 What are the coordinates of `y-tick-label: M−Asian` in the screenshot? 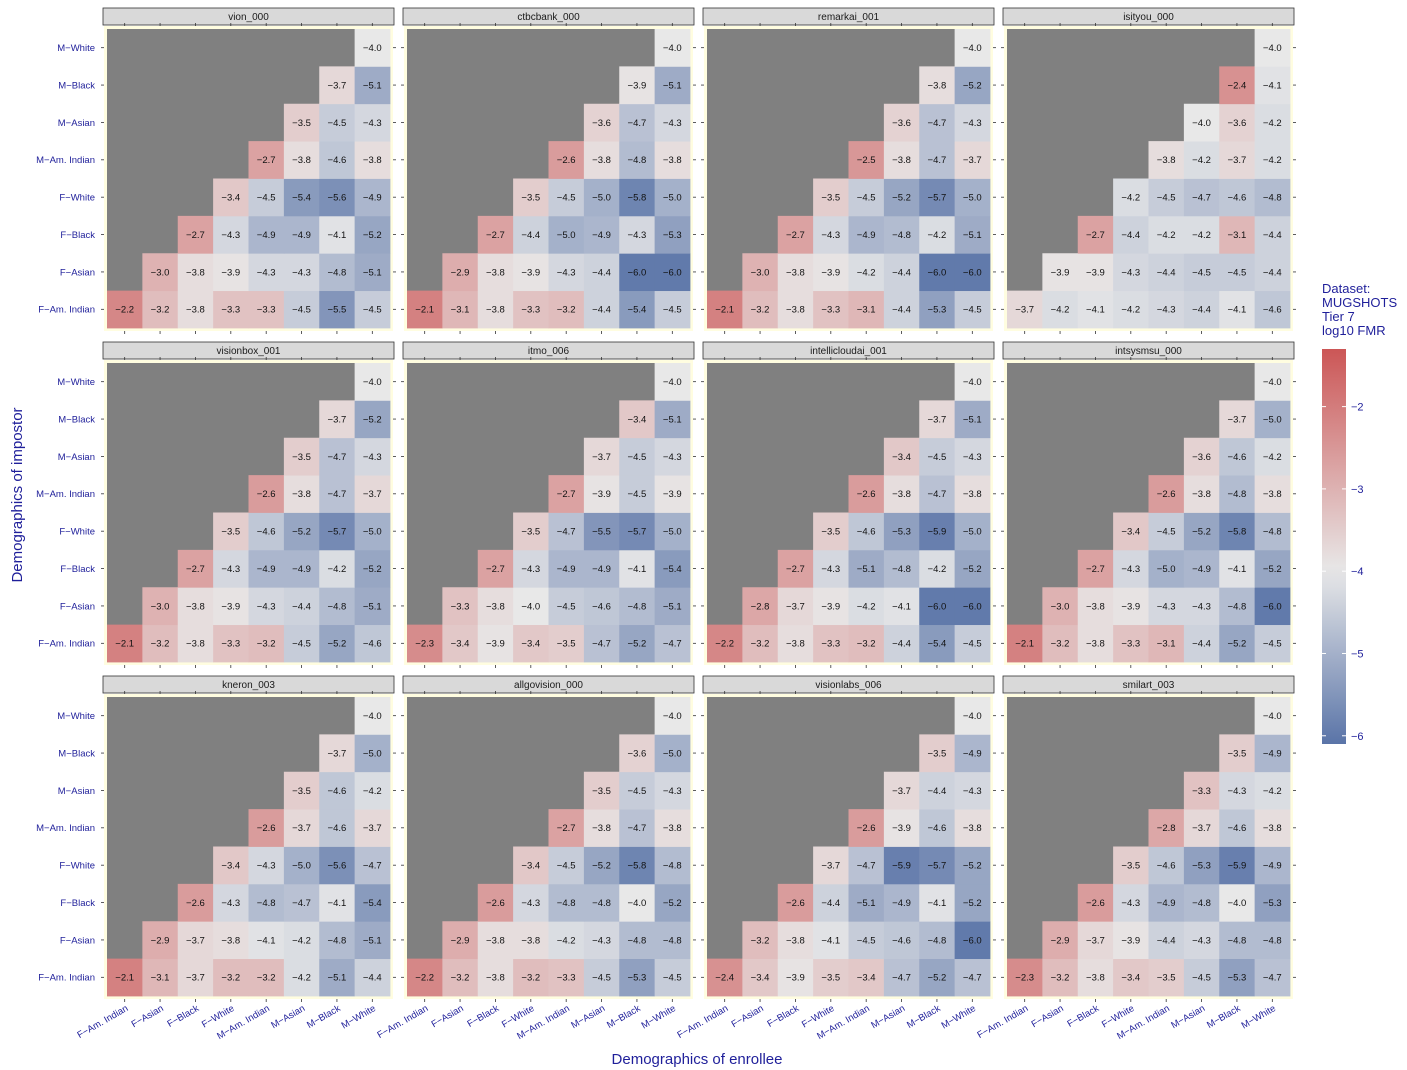 It's located at (76, 123).